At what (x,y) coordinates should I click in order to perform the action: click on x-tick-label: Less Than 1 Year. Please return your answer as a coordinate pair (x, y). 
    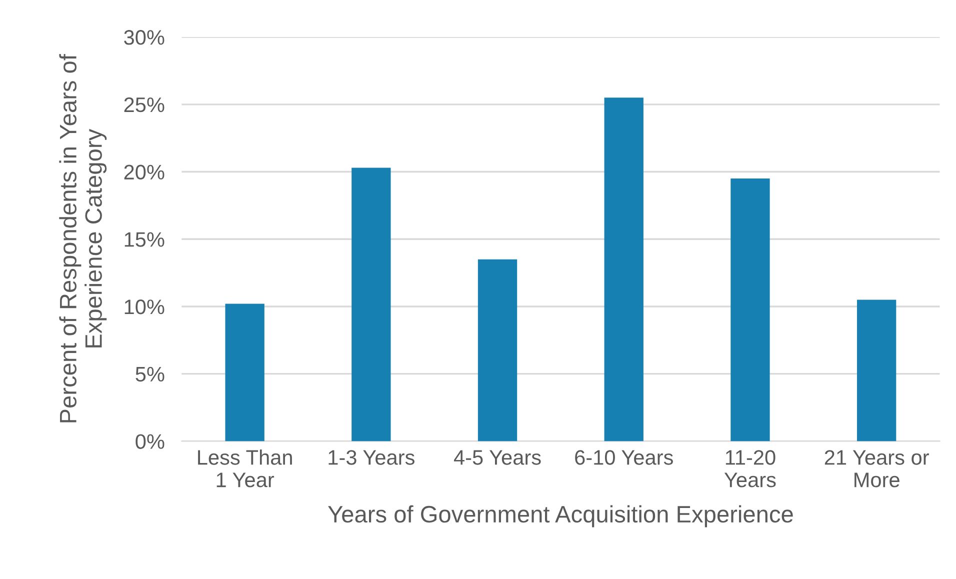
    Looking at the image, I should click on (245, 469).